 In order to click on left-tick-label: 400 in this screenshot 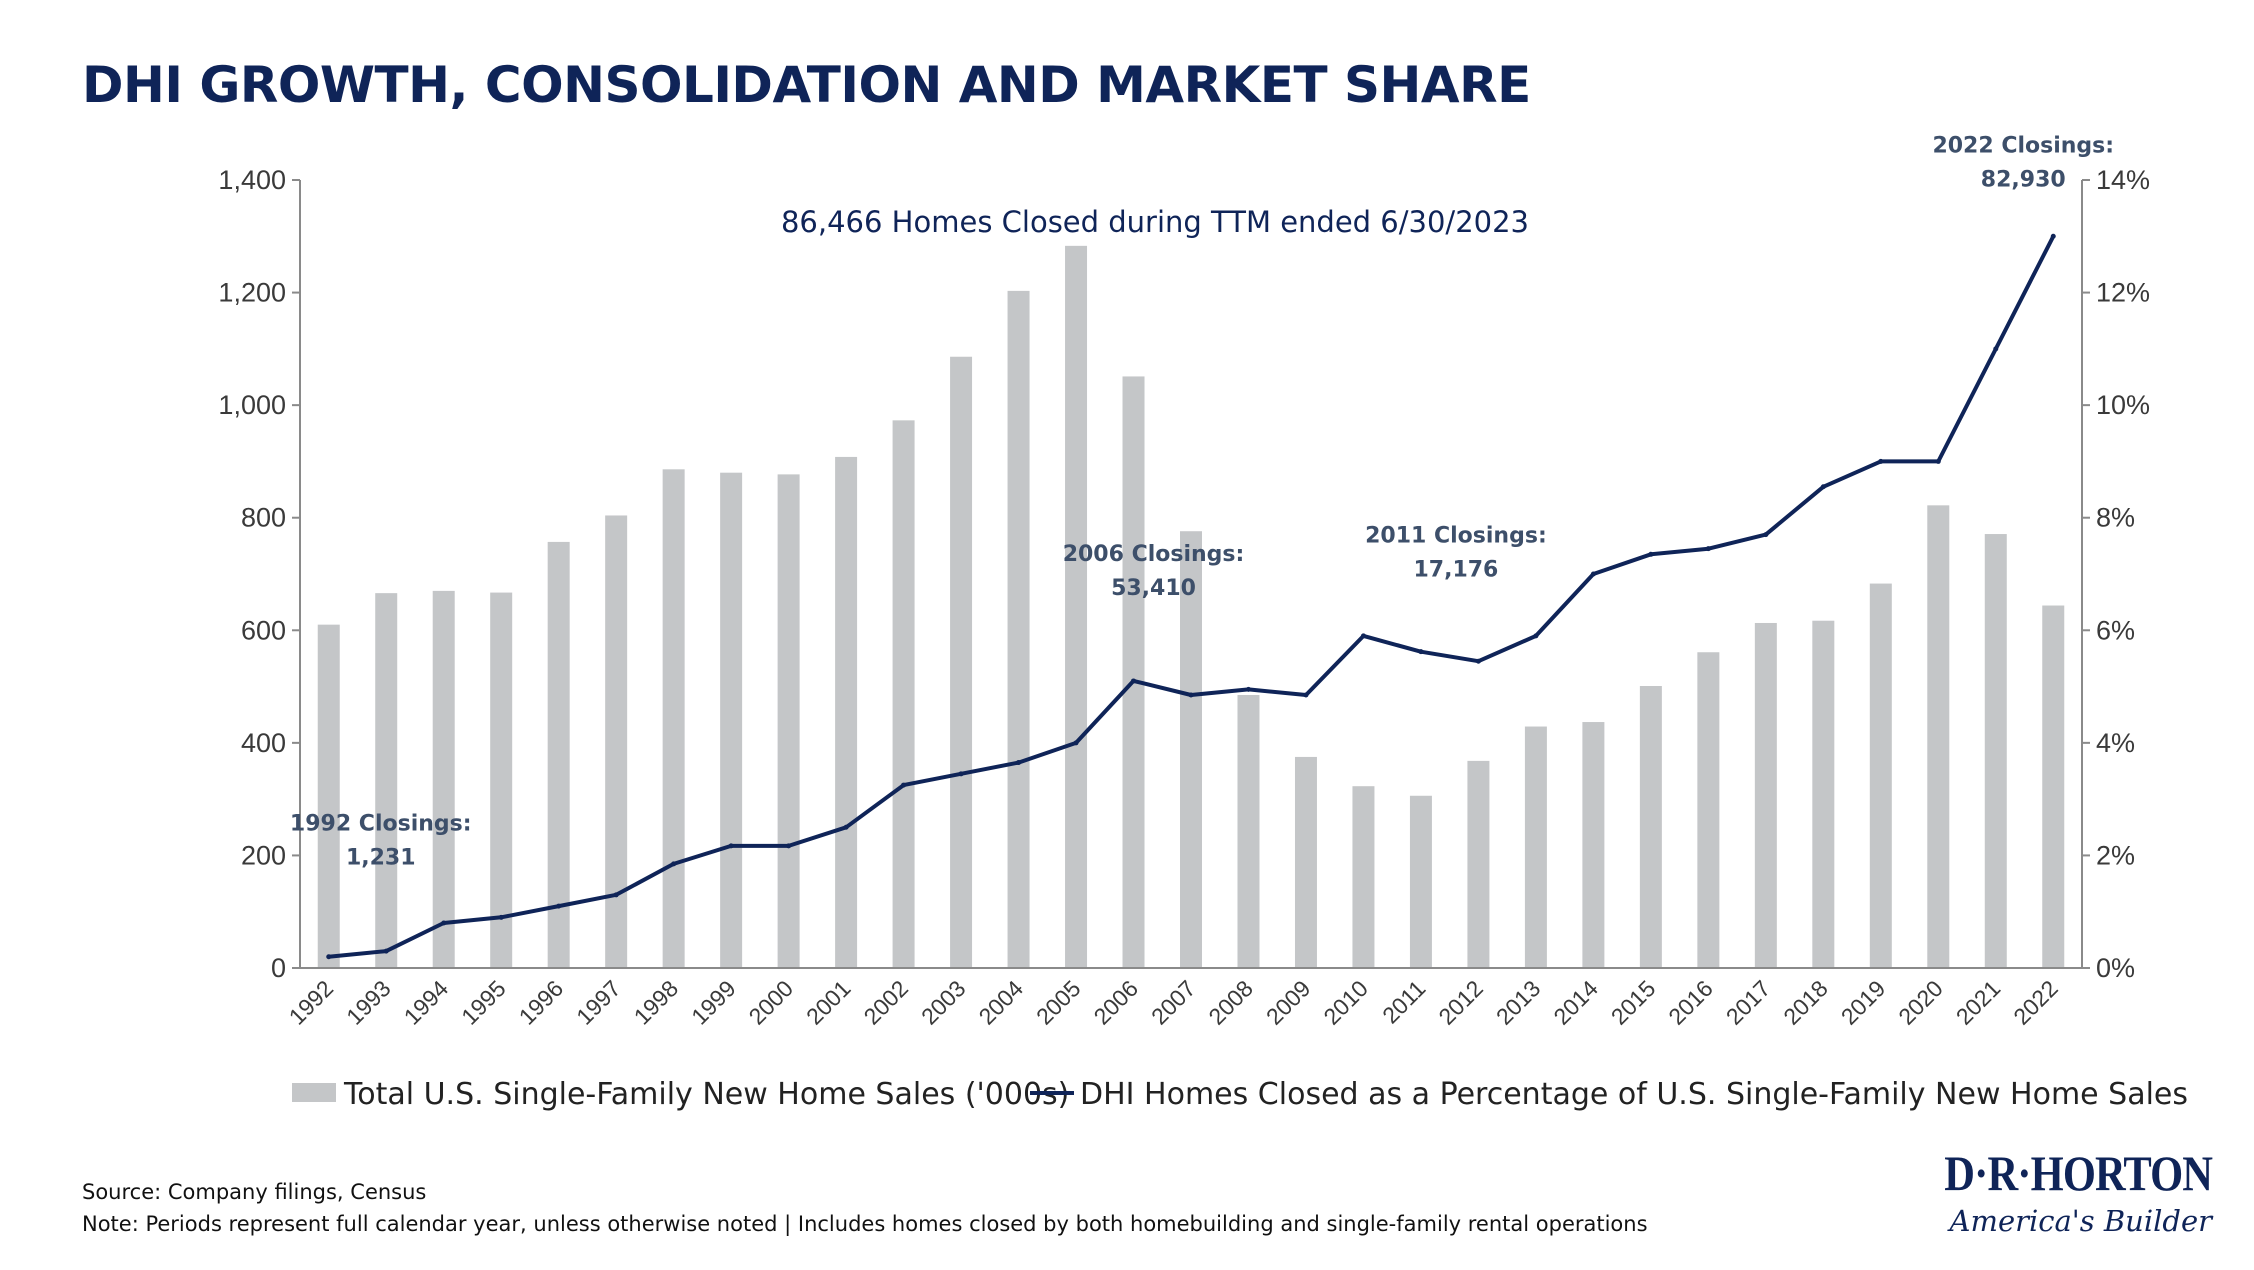, I will do `click(263, 743)`.